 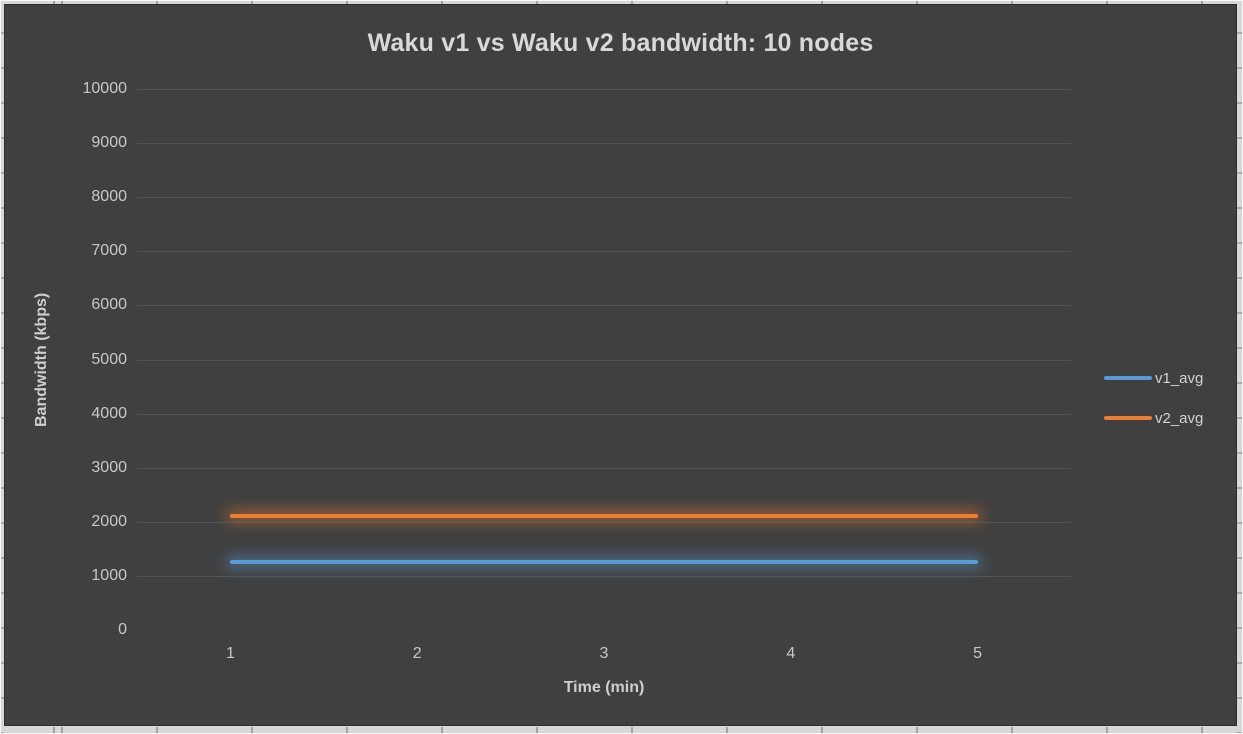 I want to click on sheet-row-gridline-ticks-left, so click(x=2, y=367).